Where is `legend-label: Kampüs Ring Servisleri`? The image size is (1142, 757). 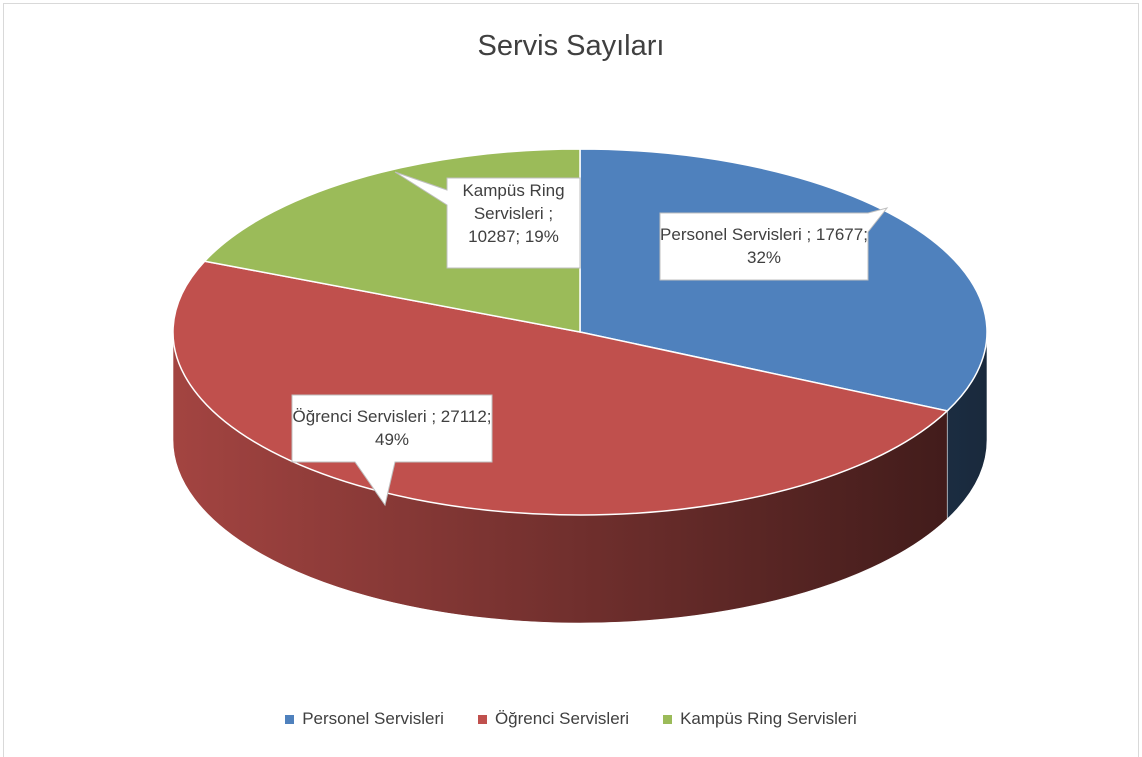 legend-label: Kampüs Ring Servisleri is located at coordinates (768, 718).